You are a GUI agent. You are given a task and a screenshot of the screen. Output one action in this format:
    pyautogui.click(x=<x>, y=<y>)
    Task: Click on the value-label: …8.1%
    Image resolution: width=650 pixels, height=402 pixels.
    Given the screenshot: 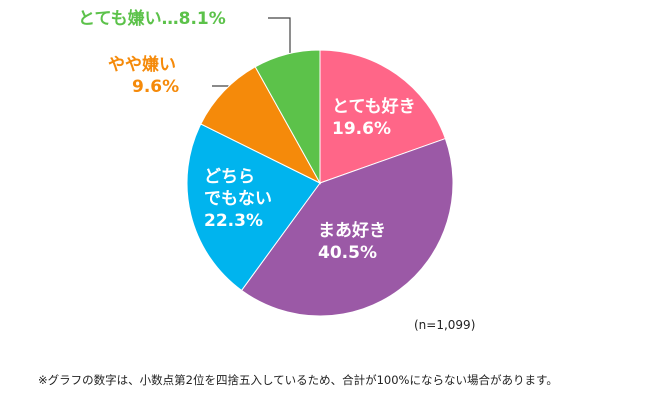 What is the action you would take?
    pyautogui.click(x=193, y=19)
    